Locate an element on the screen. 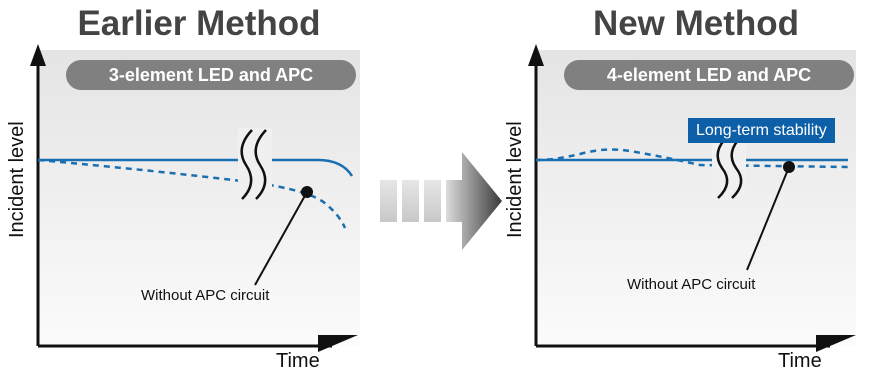 The height and width of the screenshot is (374, 871). right-panel-title: New Method is located at coordinates (696, 23).